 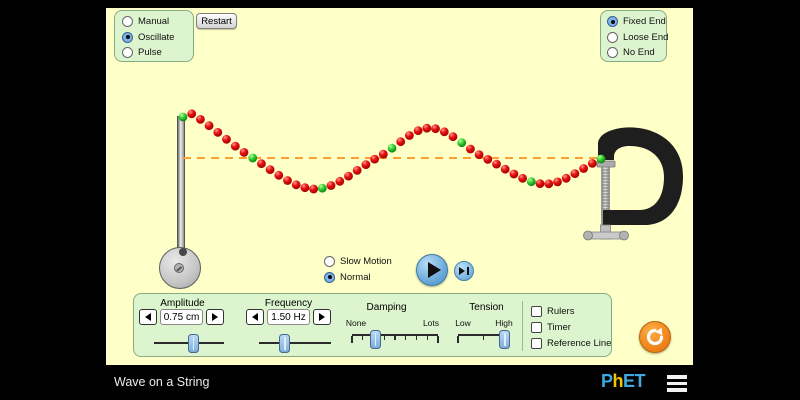 I want to click on timer-checkbox-row: Timer, so click(x=571, y=327).